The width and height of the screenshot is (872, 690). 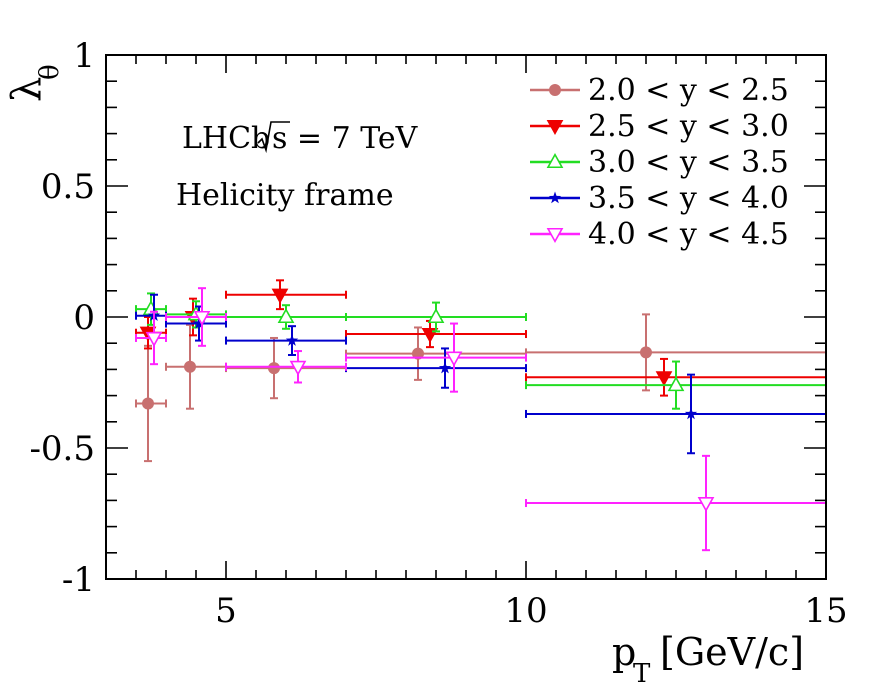 What do you see at coordinates (732, 652) in the screenshot?
I see `x-axis-label-unit: [GeV/c]` at bounding box center [732, 652].